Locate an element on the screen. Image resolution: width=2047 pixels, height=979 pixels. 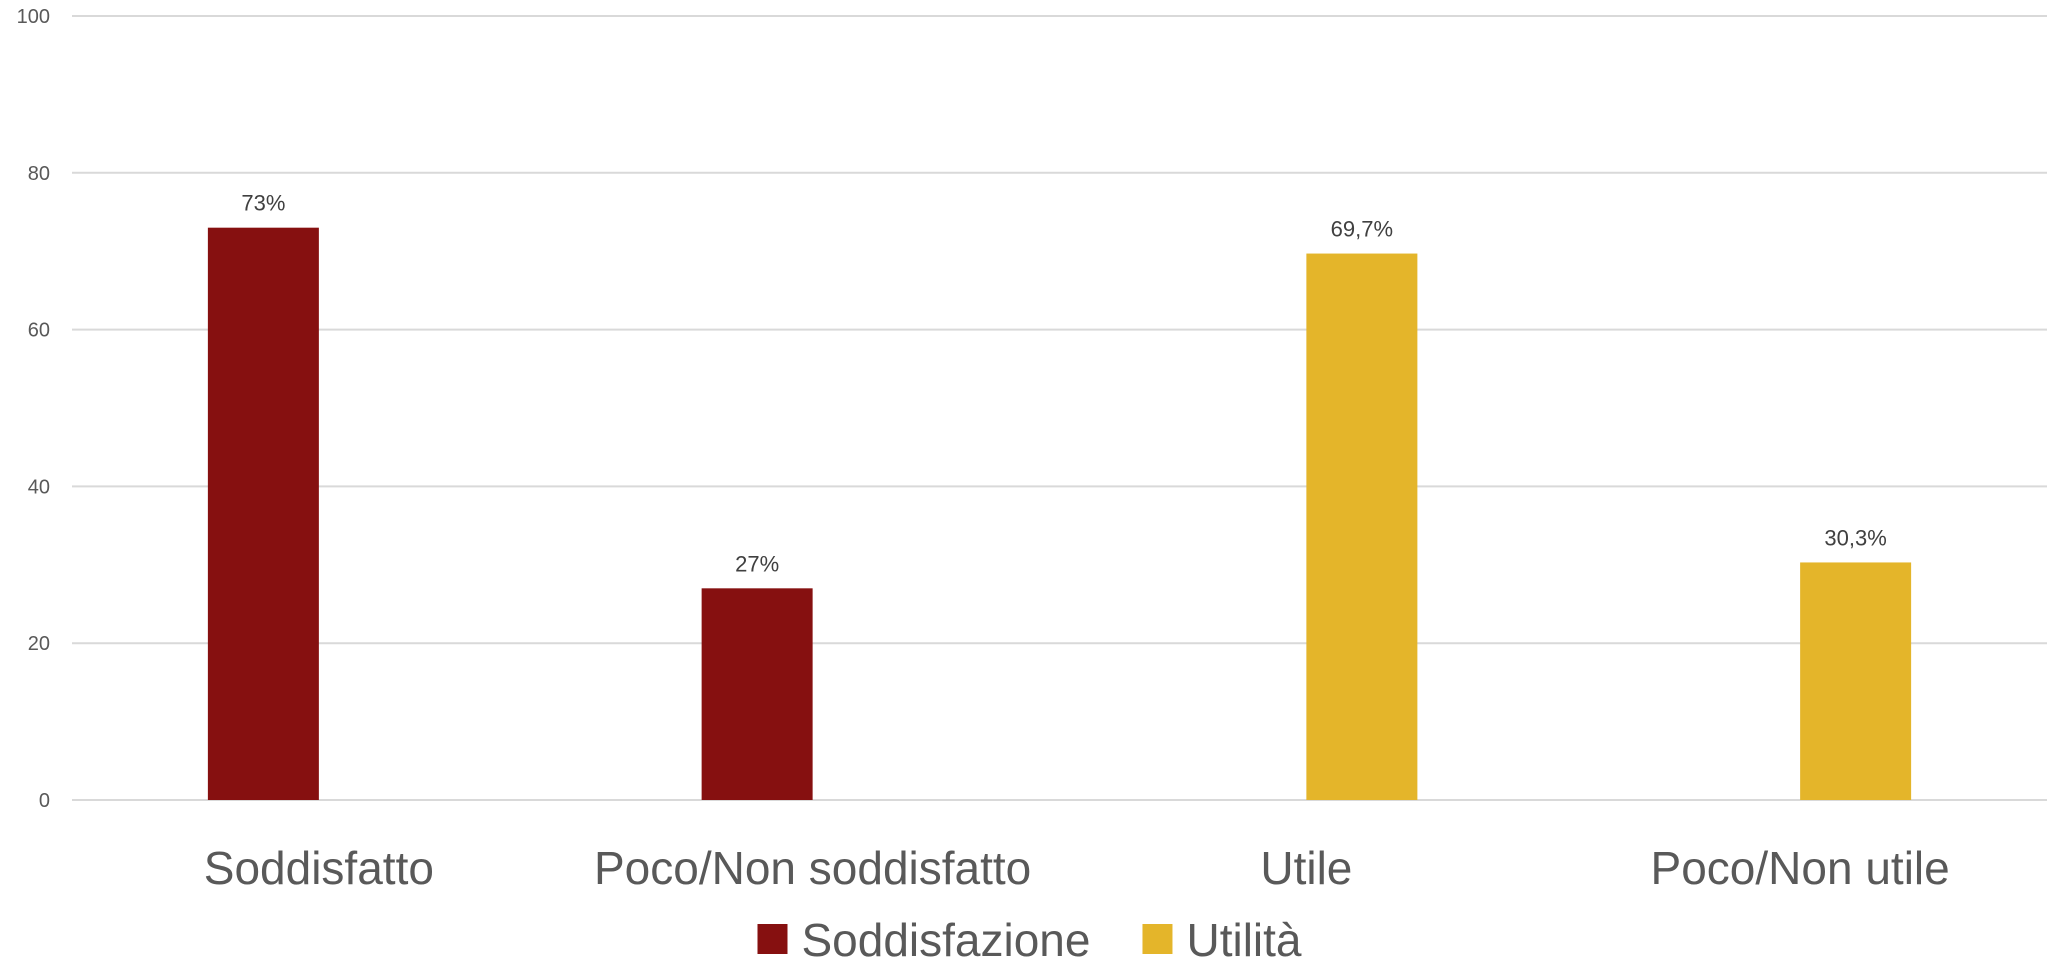
category-label: Utile is located at coordinates (1306, 868).